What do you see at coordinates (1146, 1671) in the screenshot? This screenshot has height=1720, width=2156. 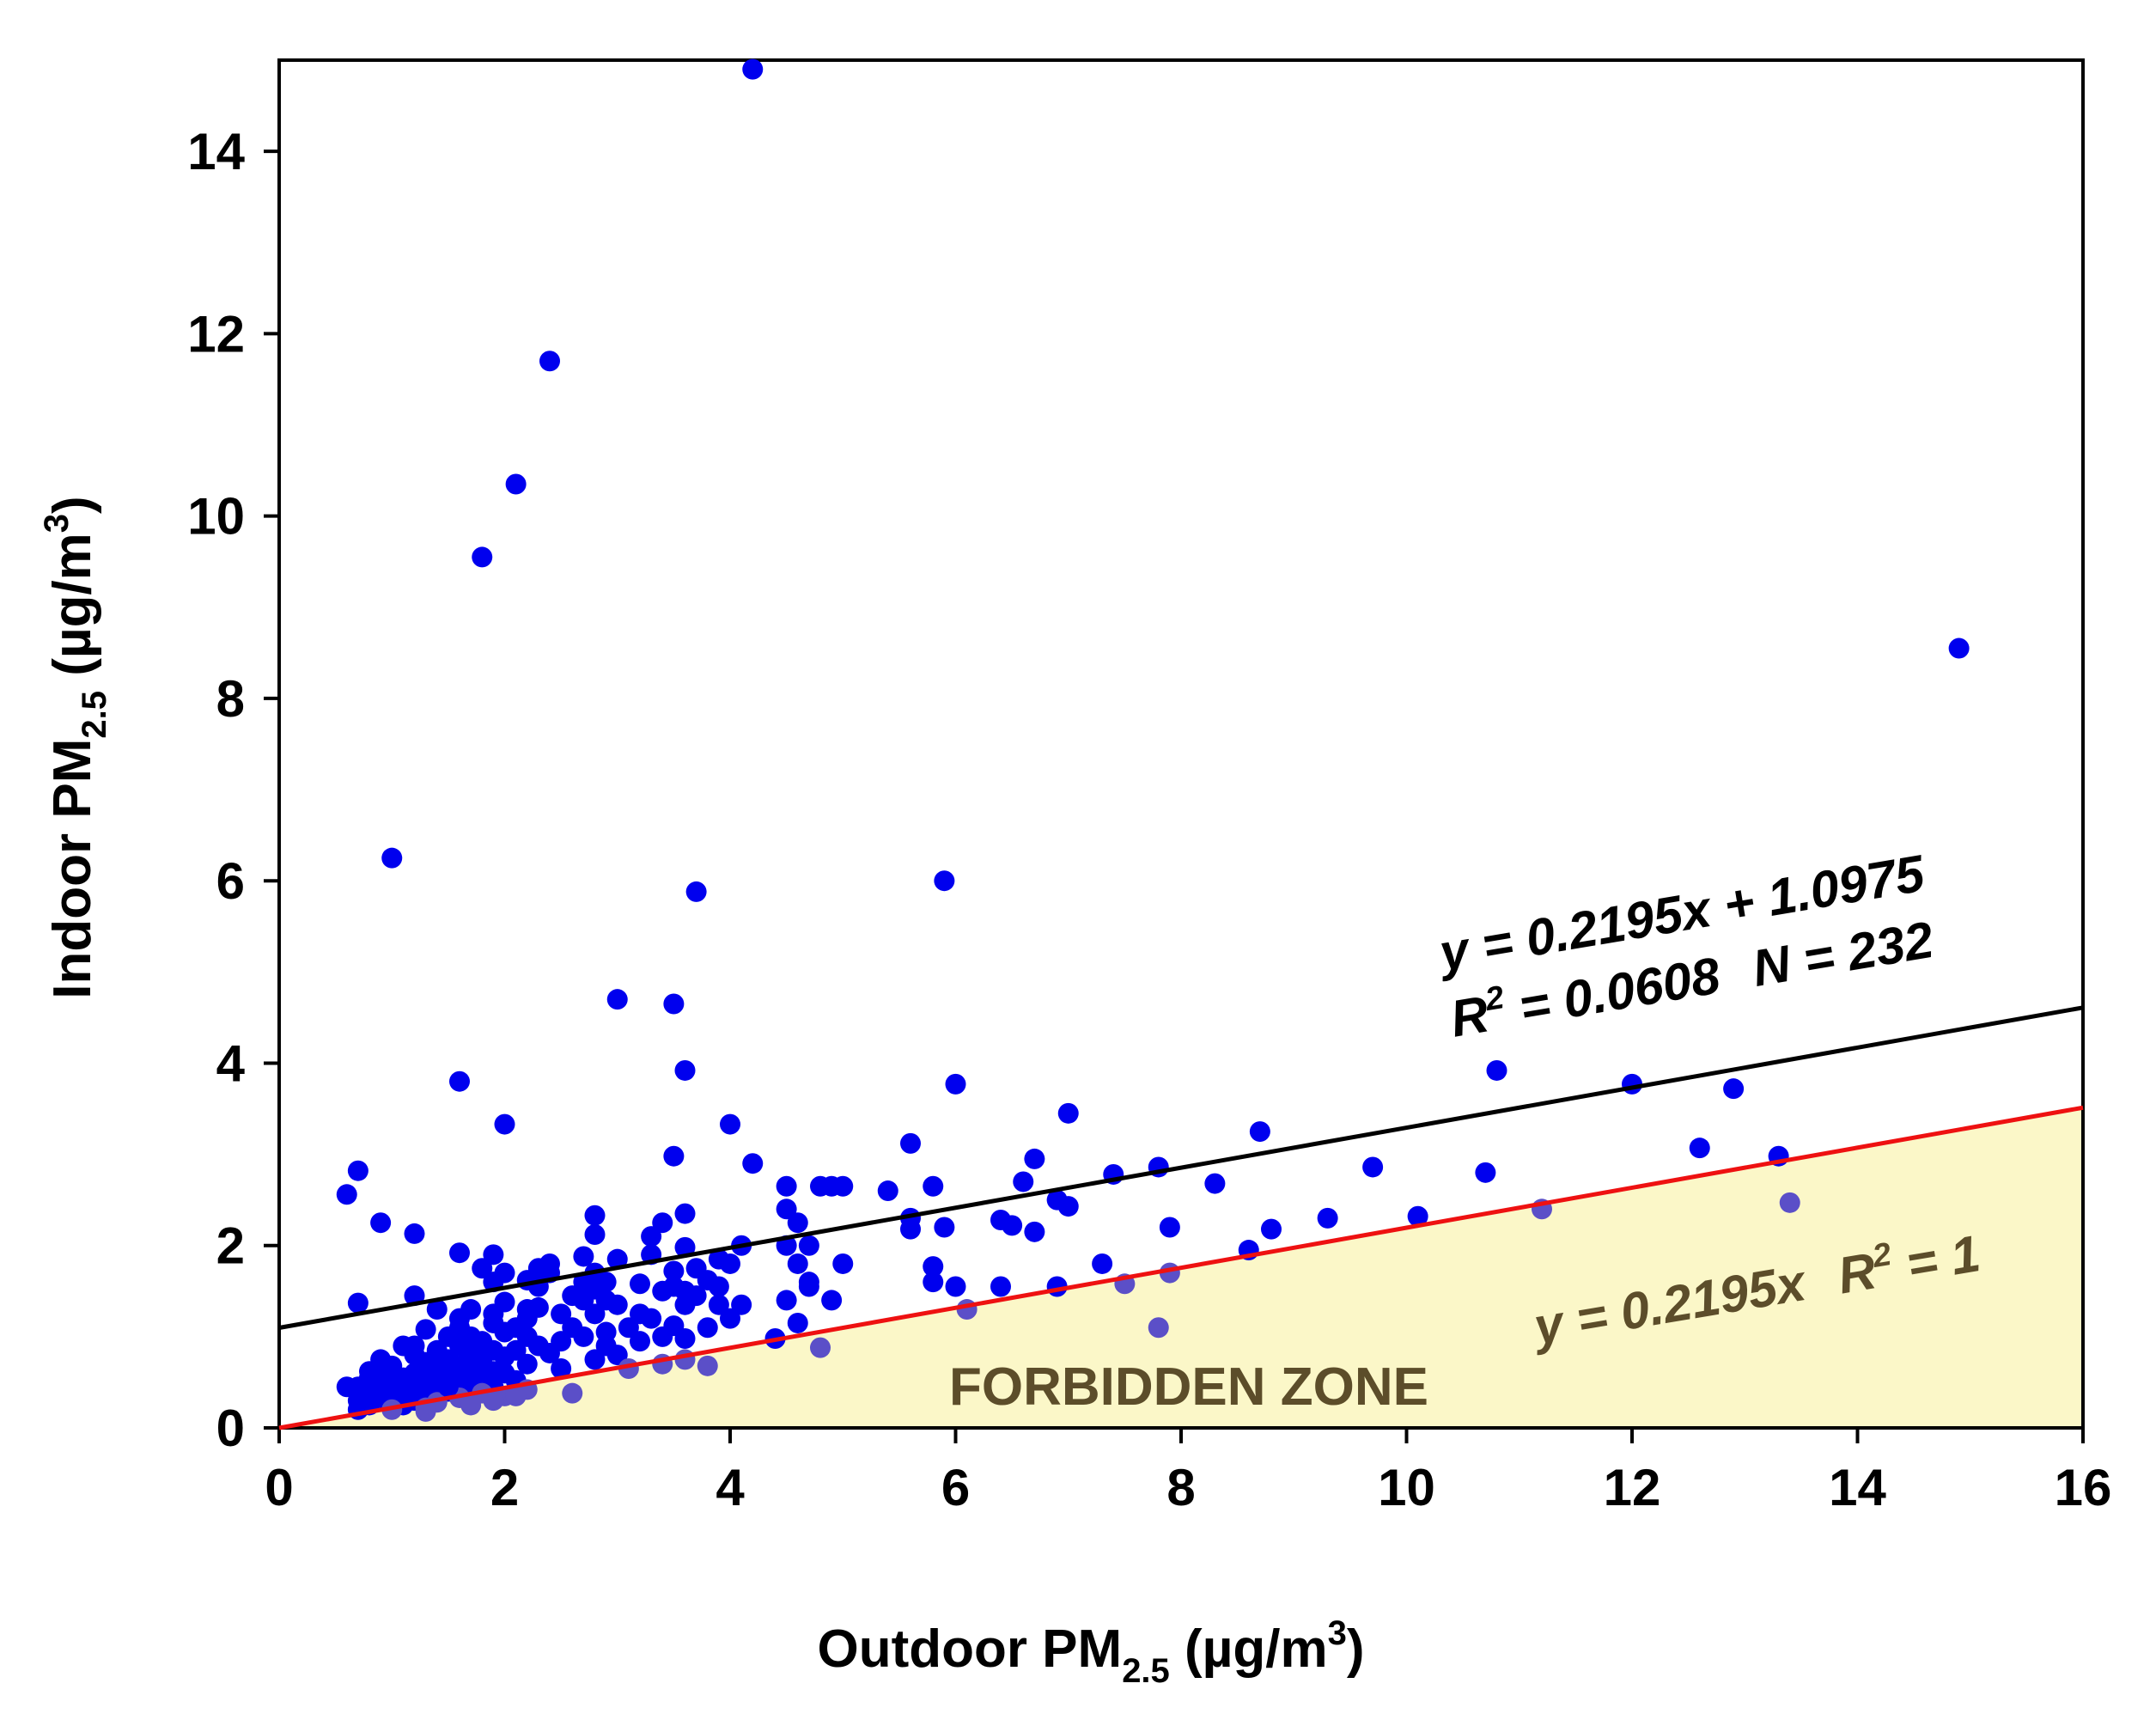 I see `x-label-subscript: 2.5` at bounding box center [1146, 1671].